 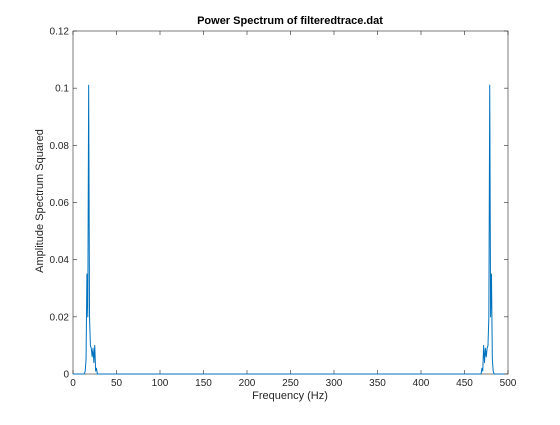 What do you see at coordinates (60, 203) in the screenshot?
I see `y-tick-label: 0.06` at bounding box center [60, 203].